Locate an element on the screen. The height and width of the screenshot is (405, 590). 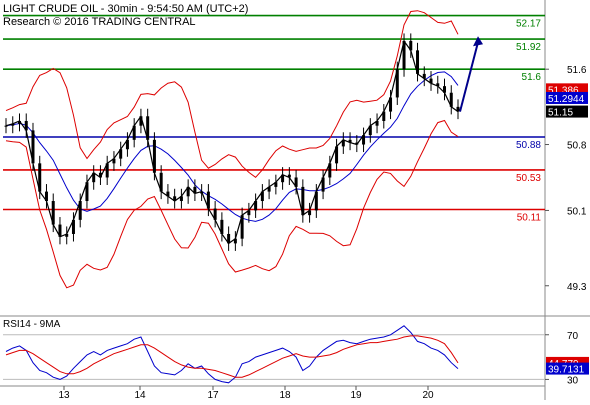
x-tick-label: 17 is located at coordinates (213, 395).